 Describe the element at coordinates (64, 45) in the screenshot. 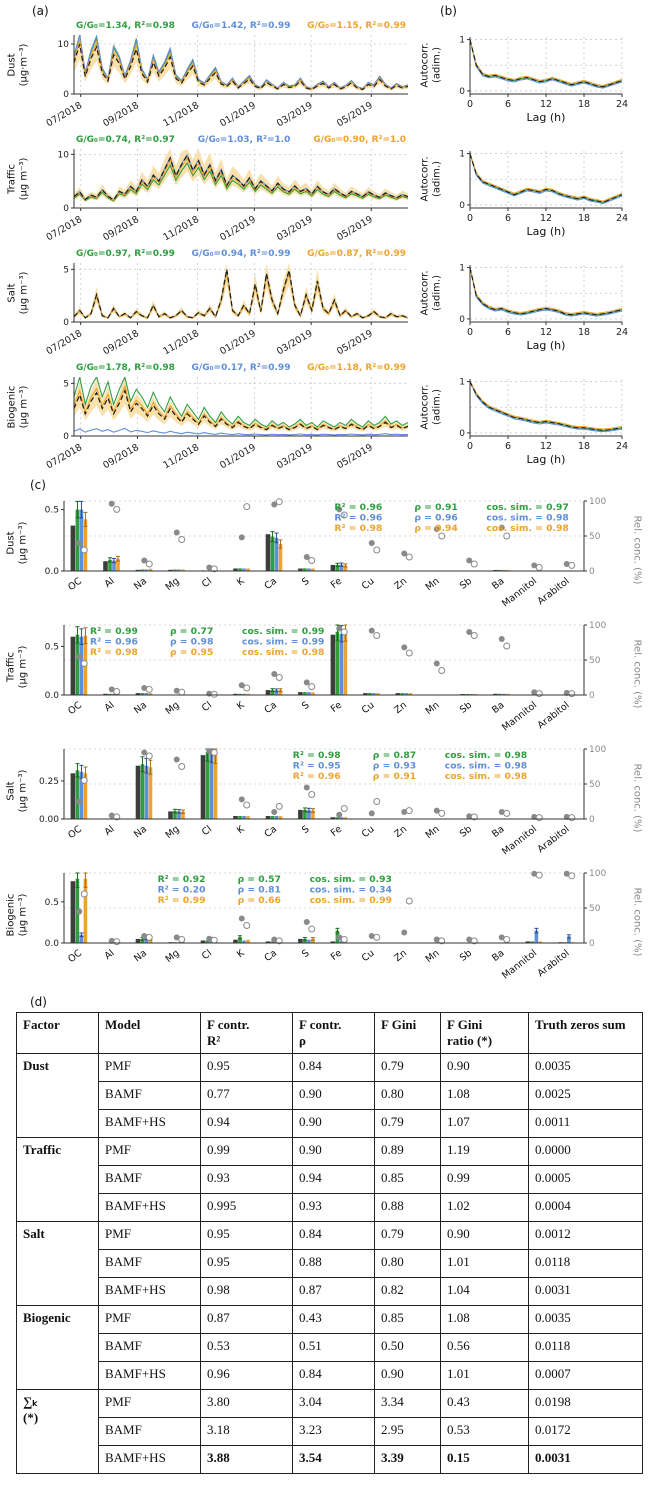

I see `svg-text: 10` at that location.